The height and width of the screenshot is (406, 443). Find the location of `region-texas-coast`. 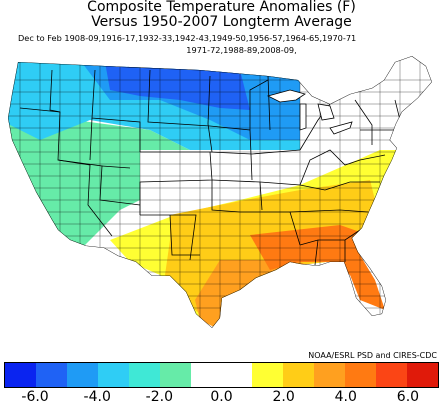

region-texas-coast is located at coordinates (257, 294).